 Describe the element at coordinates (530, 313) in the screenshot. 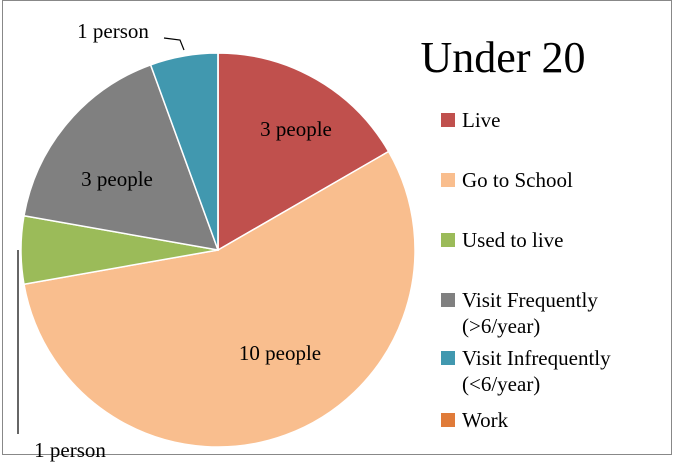

I see `legend-label: Visit Frequently (>6/year)` at that location.